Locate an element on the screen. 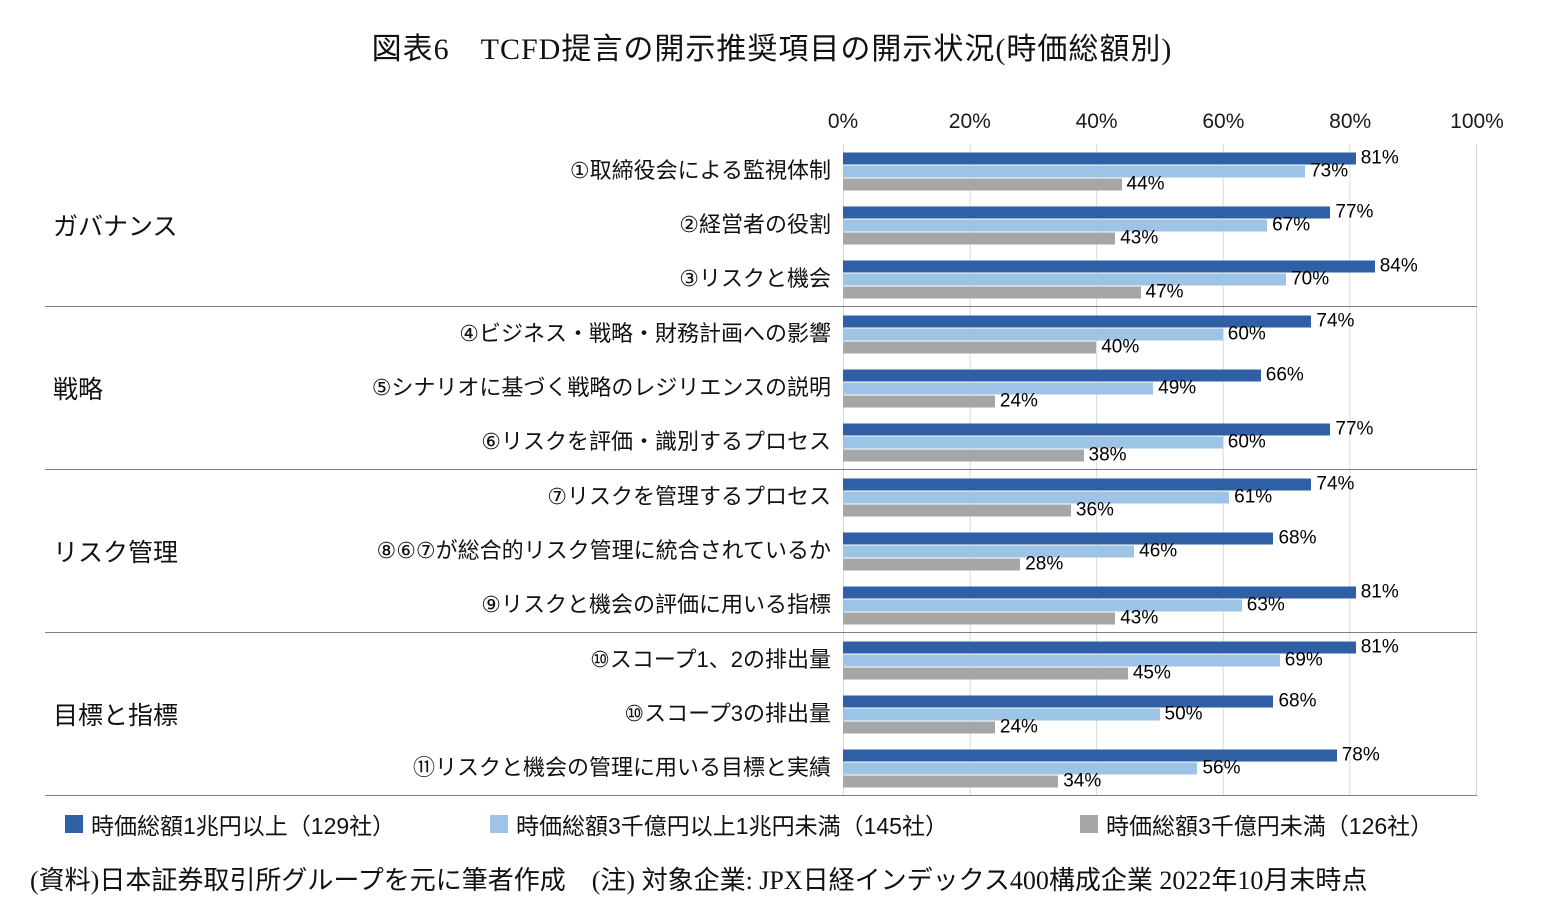 Image resolution: width=1545 pixels, height=908 pixels. group-label: リスク管理 is located at coordinates (116, 553).